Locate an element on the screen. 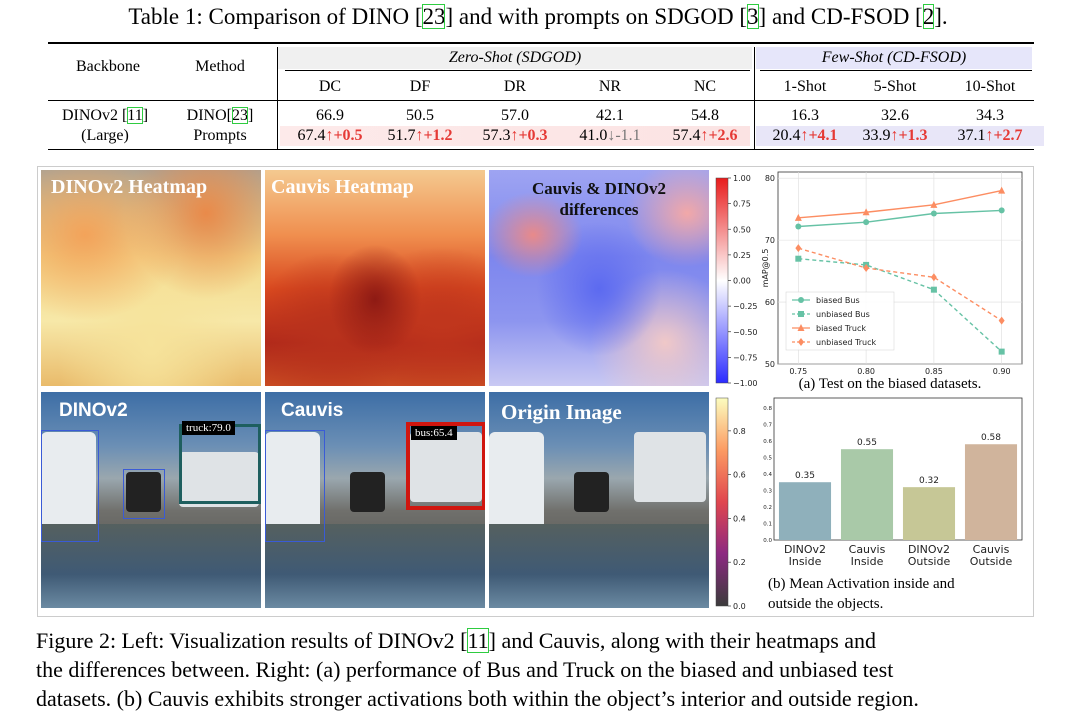 This screenshot has width=1076, height=722. legend-label: unbiased Truck is located at coordinates (846, 342).